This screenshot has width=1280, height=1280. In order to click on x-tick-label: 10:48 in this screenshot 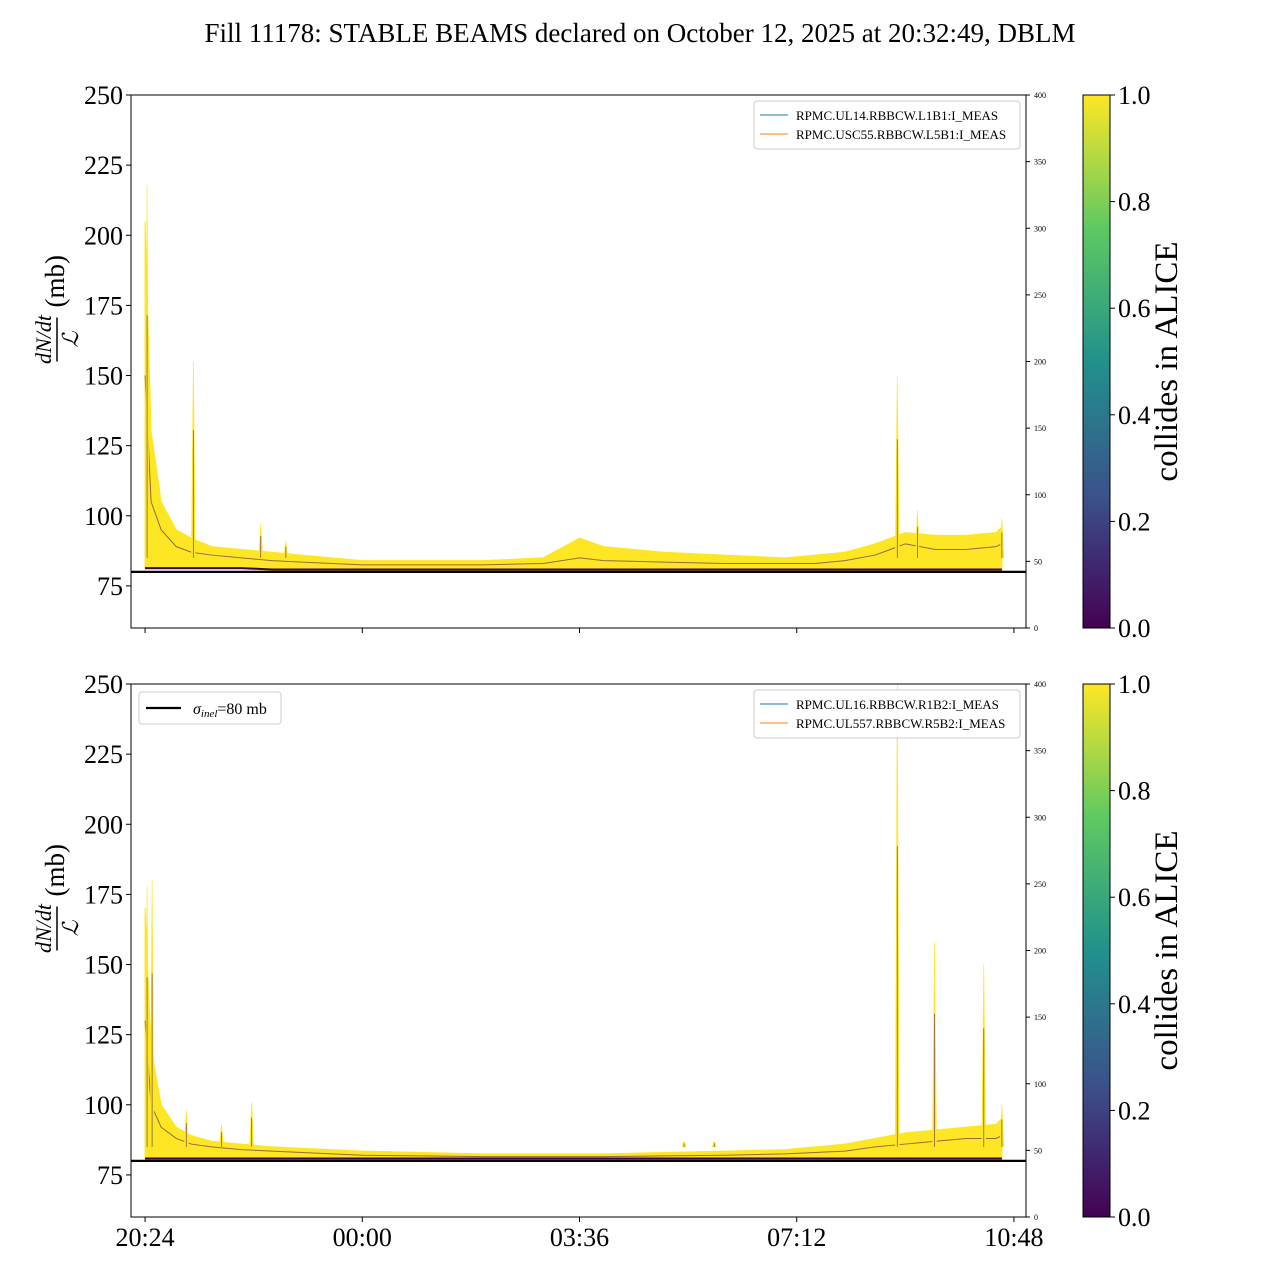, I will do `click(1013, 1237)`.